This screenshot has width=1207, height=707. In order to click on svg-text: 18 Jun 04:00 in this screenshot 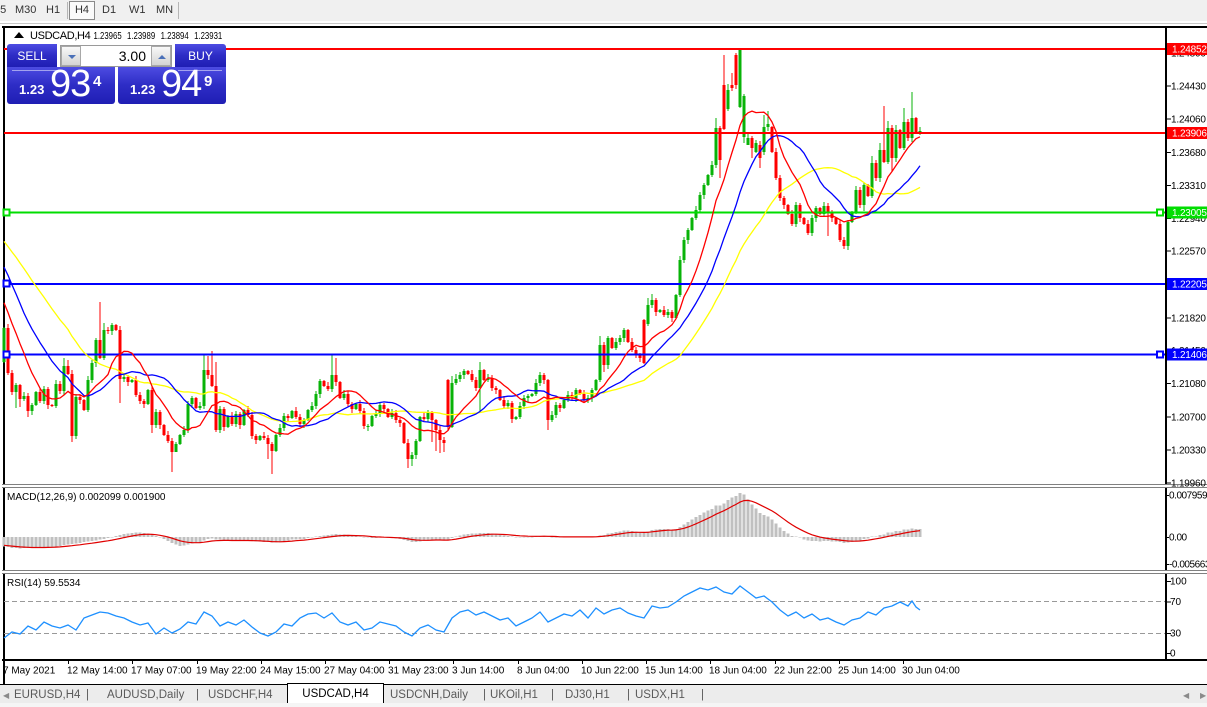, I will do `click(738, 671)`.